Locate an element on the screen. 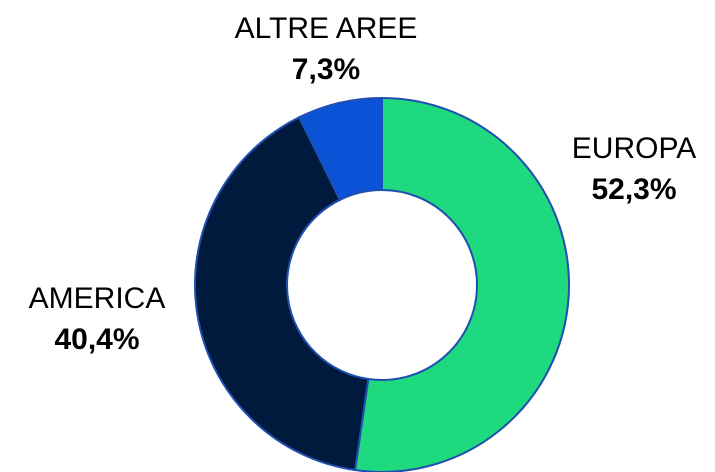 This screenshot has height=472, width=715. slice-value: 7,3% is located at coordinates (326, 69).